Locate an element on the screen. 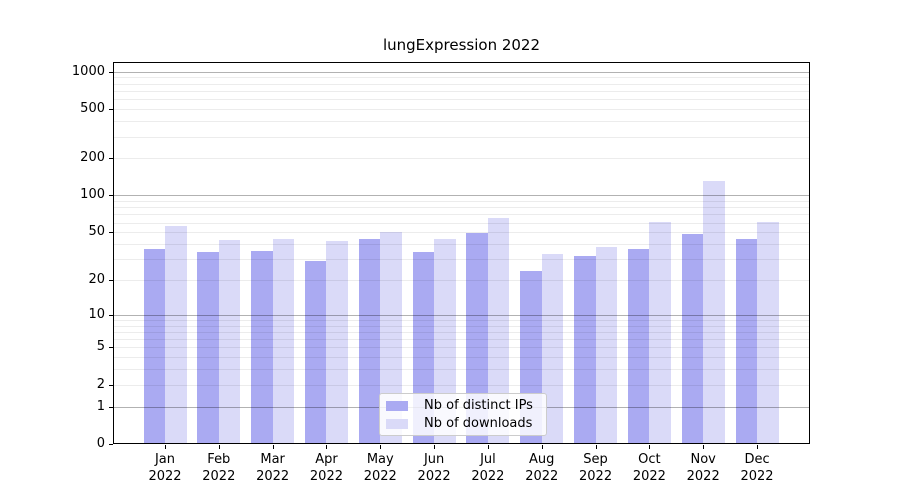  y-tick-label: 2 is located at coordinates (100, 384).